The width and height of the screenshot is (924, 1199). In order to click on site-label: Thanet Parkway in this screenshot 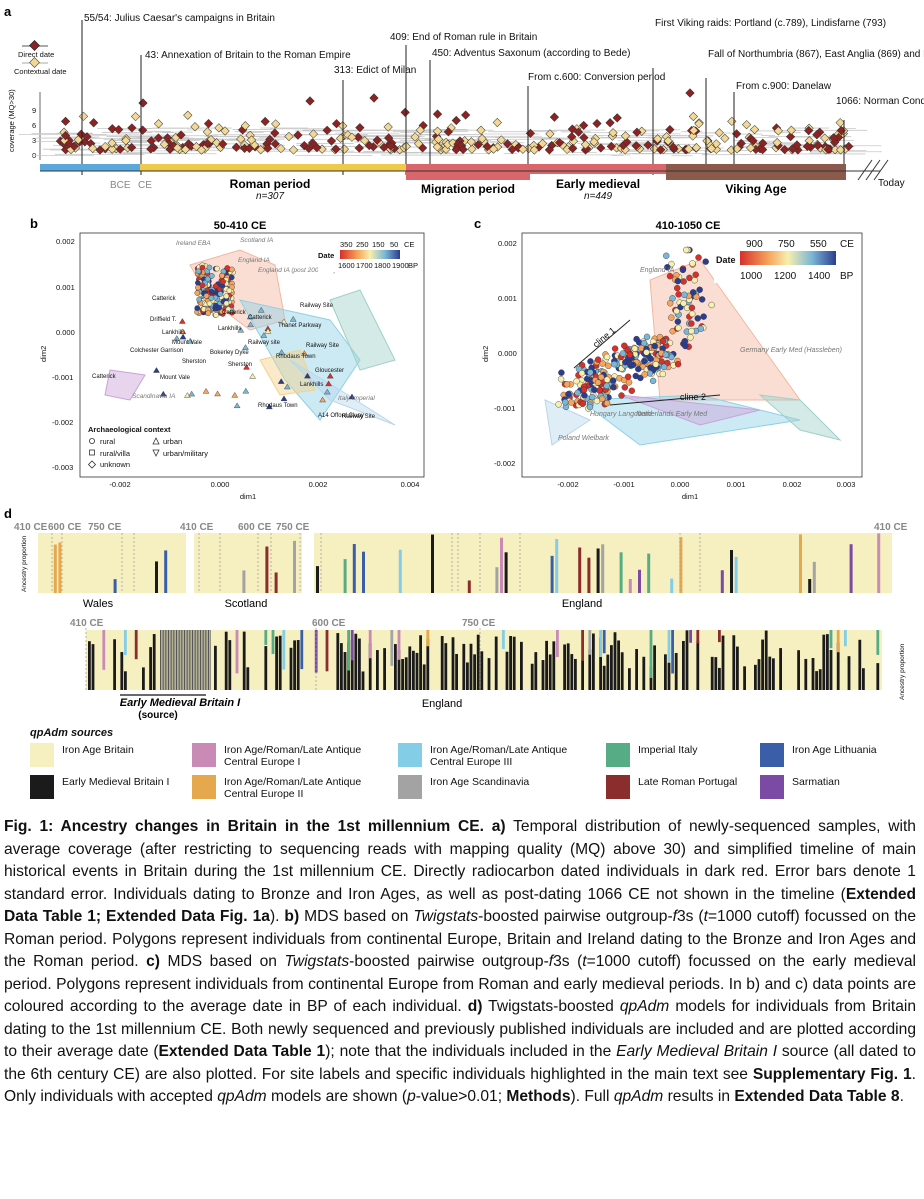, I will do `click(299, 326)`.